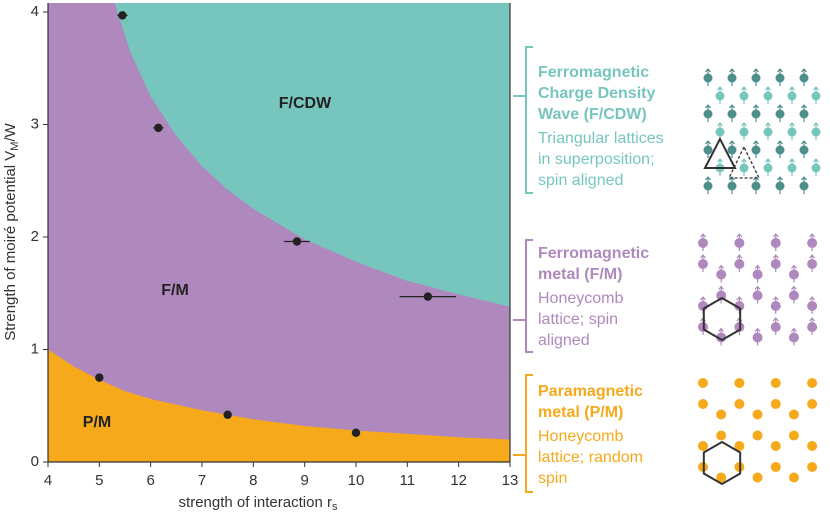 The height and width of the screenshot is (515, 830). Describe the element at coordinates (601, 138) in the screenshot. I see `legend-description: Triangular lattices` at that location.